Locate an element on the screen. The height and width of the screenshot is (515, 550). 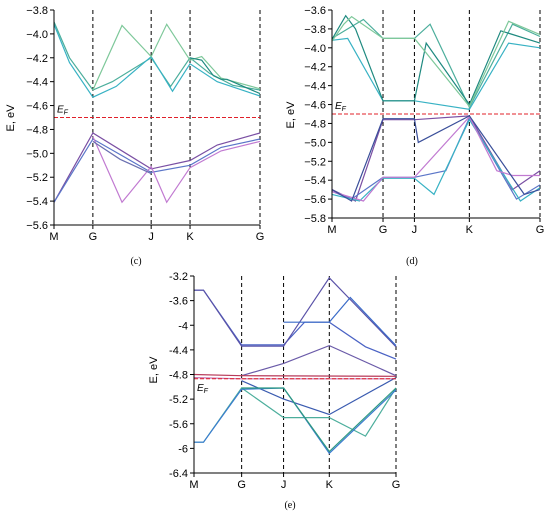
y-tick-label: -4 is located at coordinates (183, 326).